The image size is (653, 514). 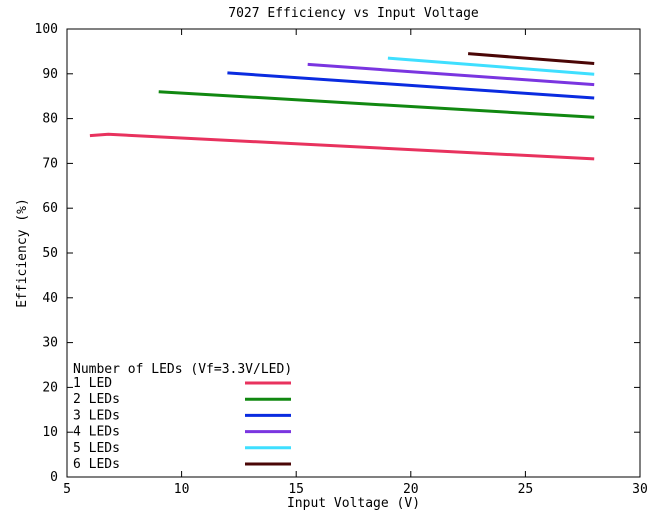 I want to click on y-tick-label: 0, so click(x=54, y=477).